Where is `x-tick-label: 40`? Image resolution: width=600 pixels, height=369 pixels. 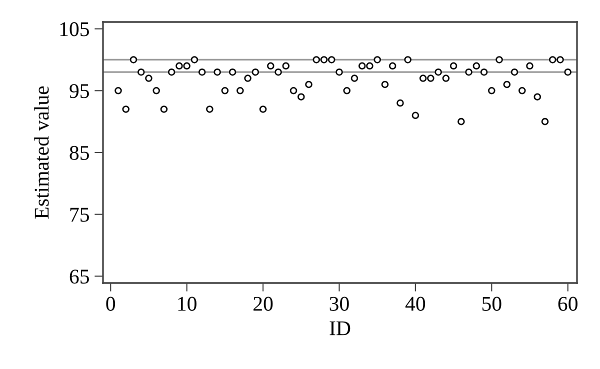 x-tick-label: 40 is located at coordinates (415, 303).